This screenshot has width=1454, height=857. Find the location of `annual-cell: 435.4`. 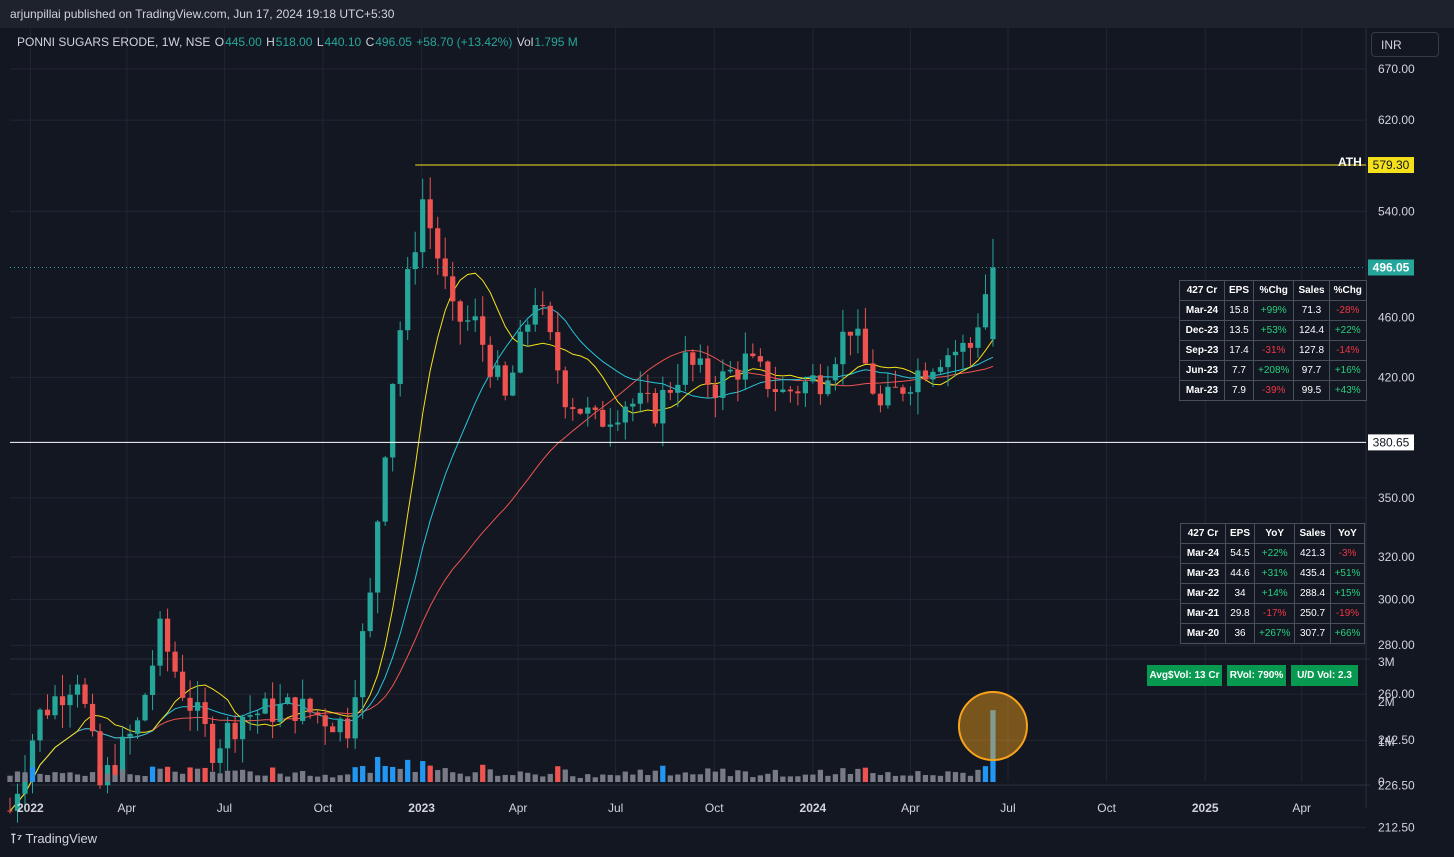

annual-cell: 435.4 is located at coordinates (1312, 573).